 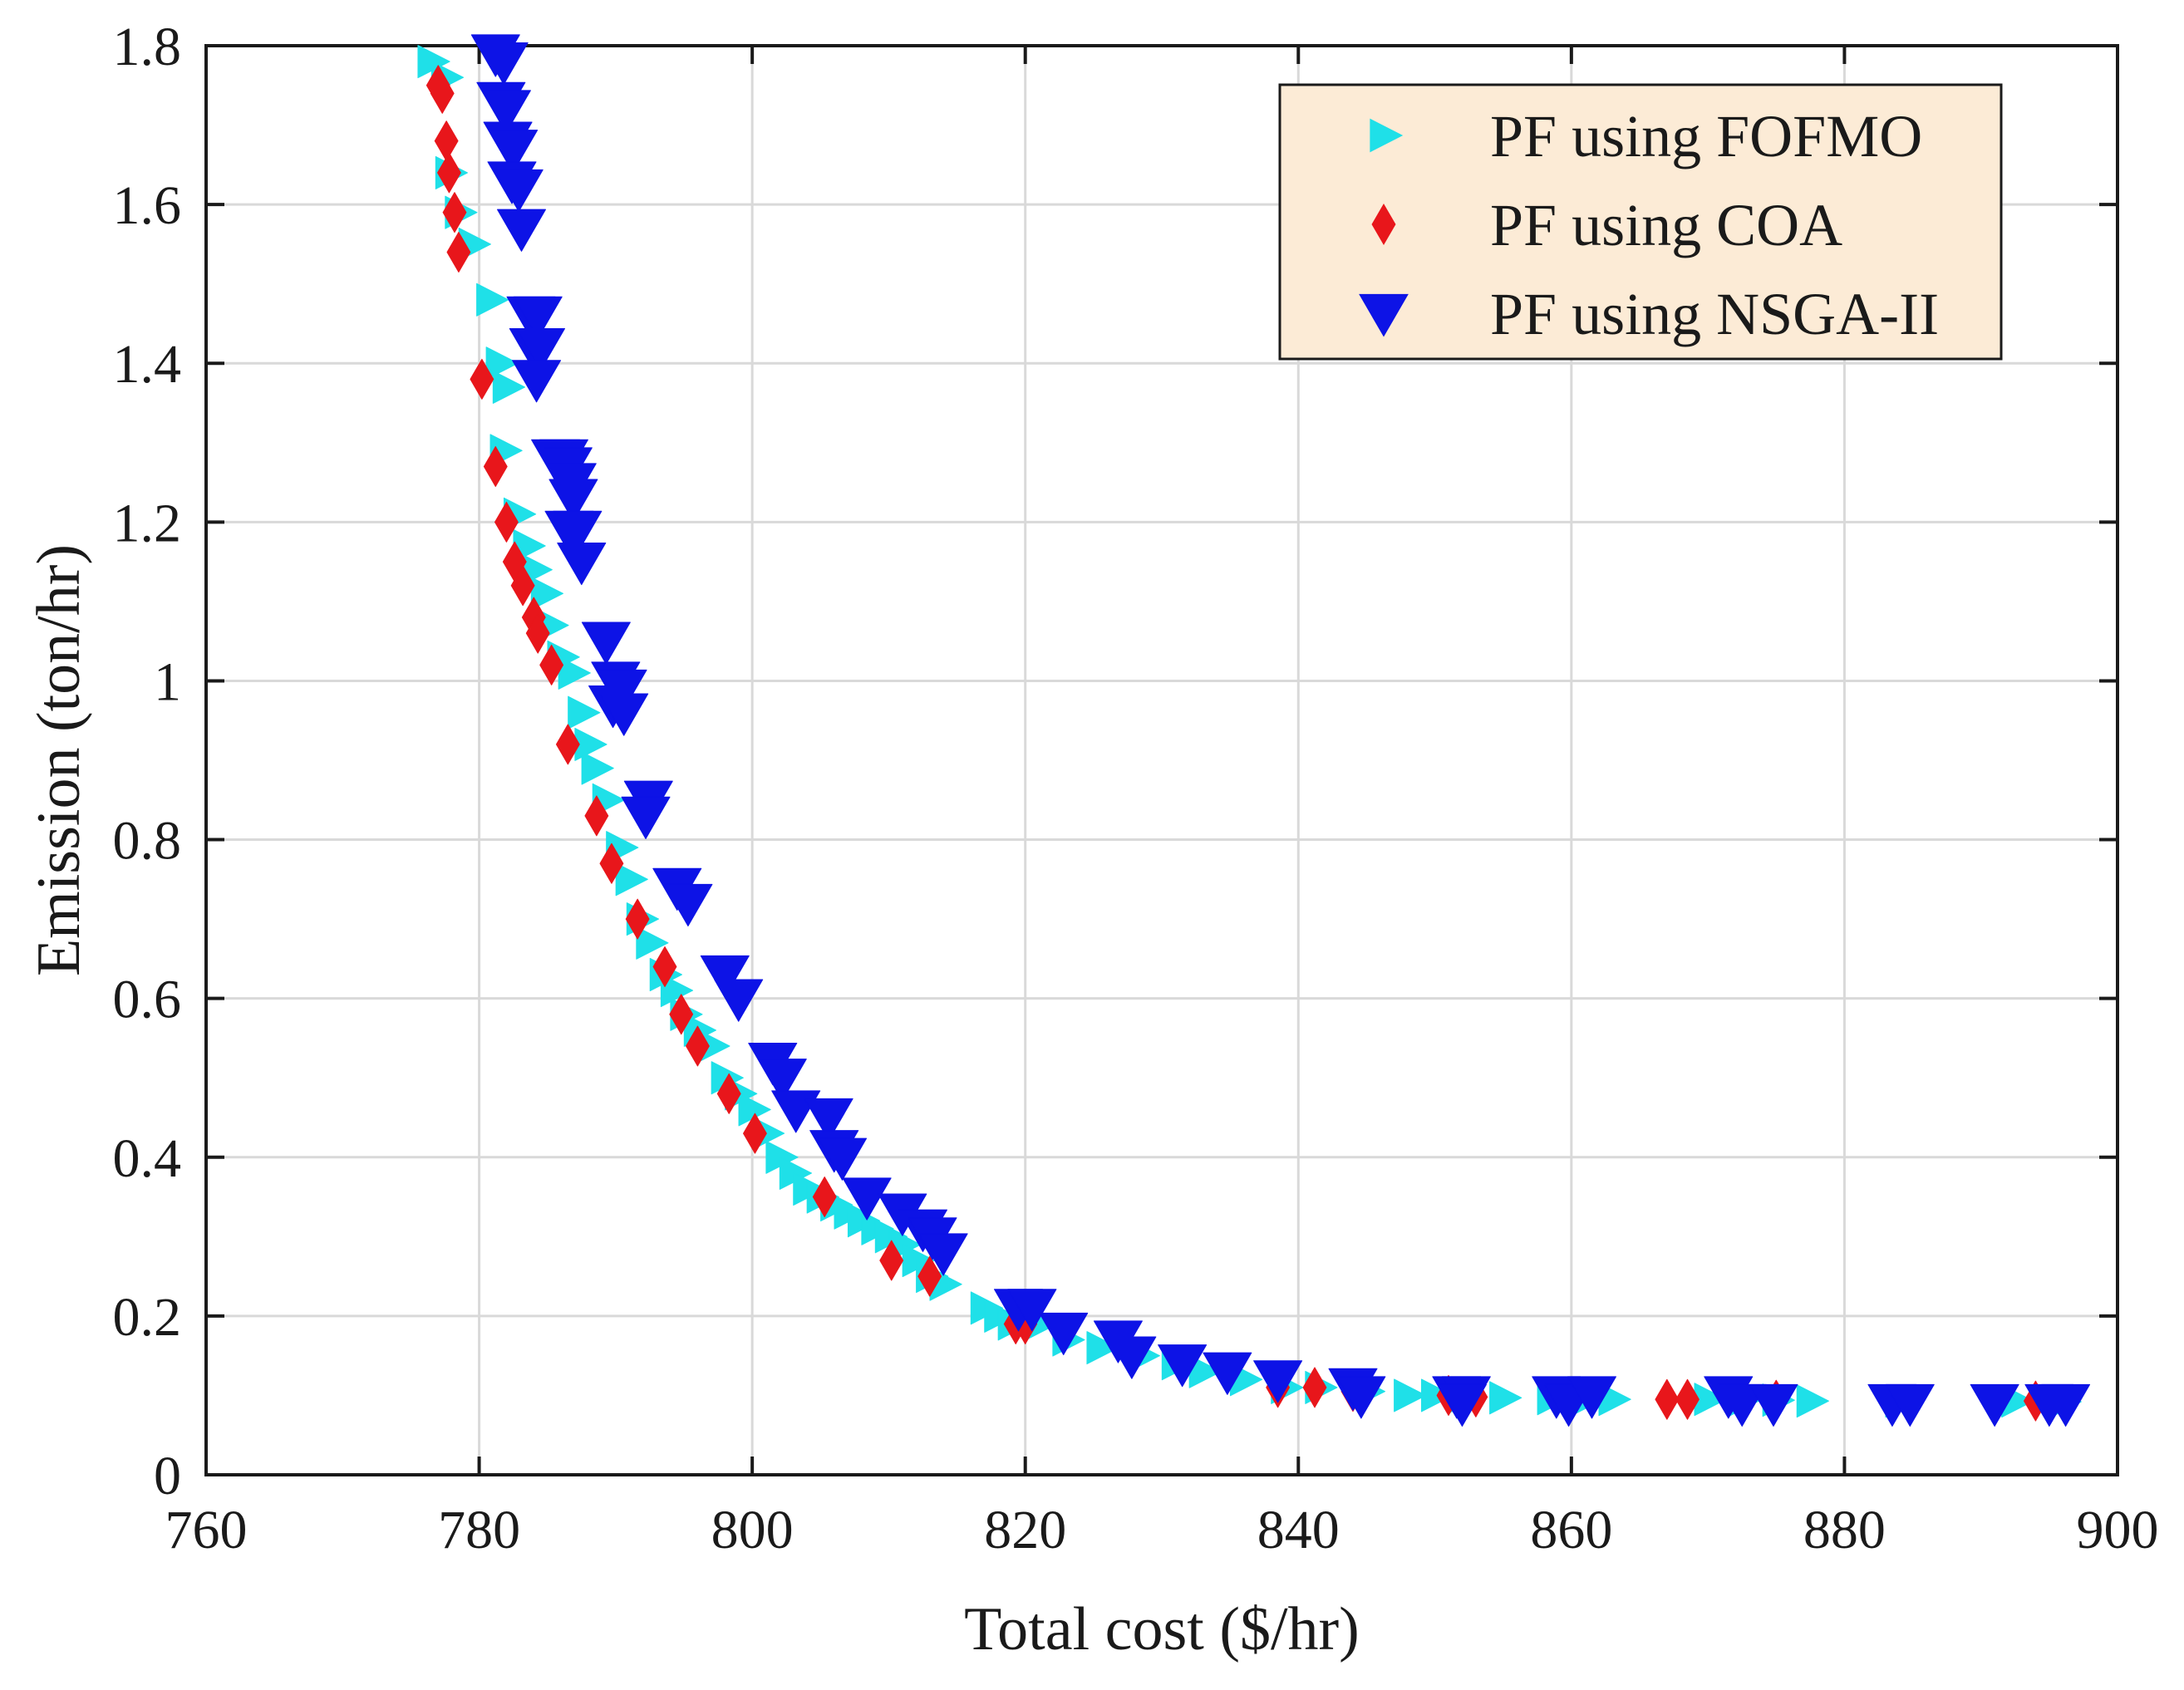 What do you see at coordinates (1706, 136) in the screenshot?
I see `legend-label: PF using FOFMO` at bounding box center [1706, 136].